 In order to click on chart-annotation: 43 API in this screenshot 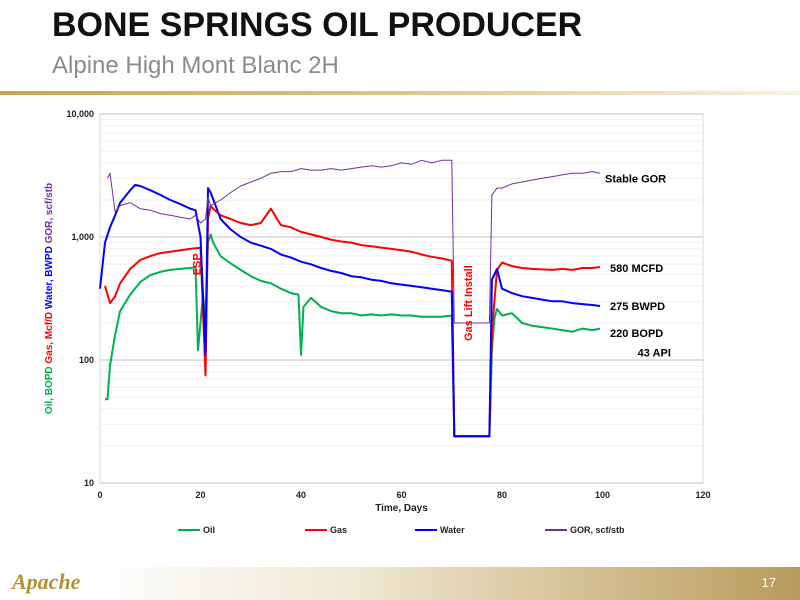, I will do `click(654, 354)`.